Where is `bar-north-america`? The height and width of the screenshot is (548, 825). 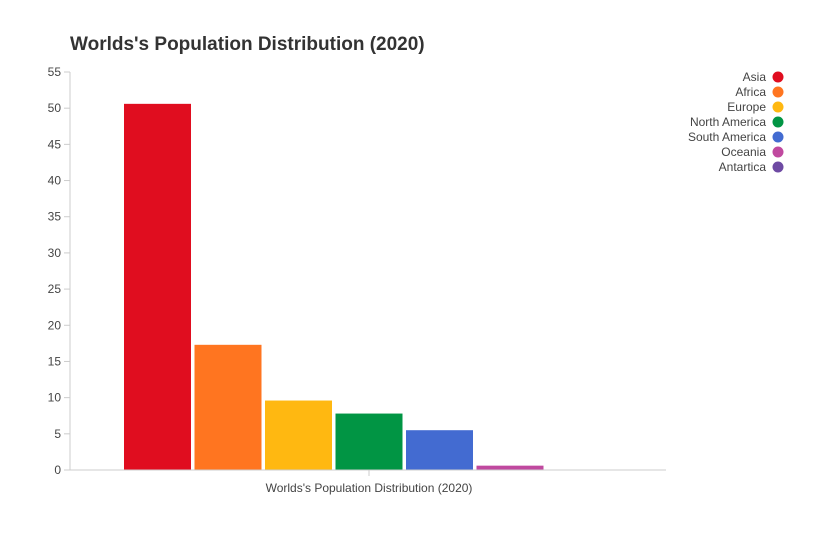
bar-north-america is located at coordinates (369, 441).